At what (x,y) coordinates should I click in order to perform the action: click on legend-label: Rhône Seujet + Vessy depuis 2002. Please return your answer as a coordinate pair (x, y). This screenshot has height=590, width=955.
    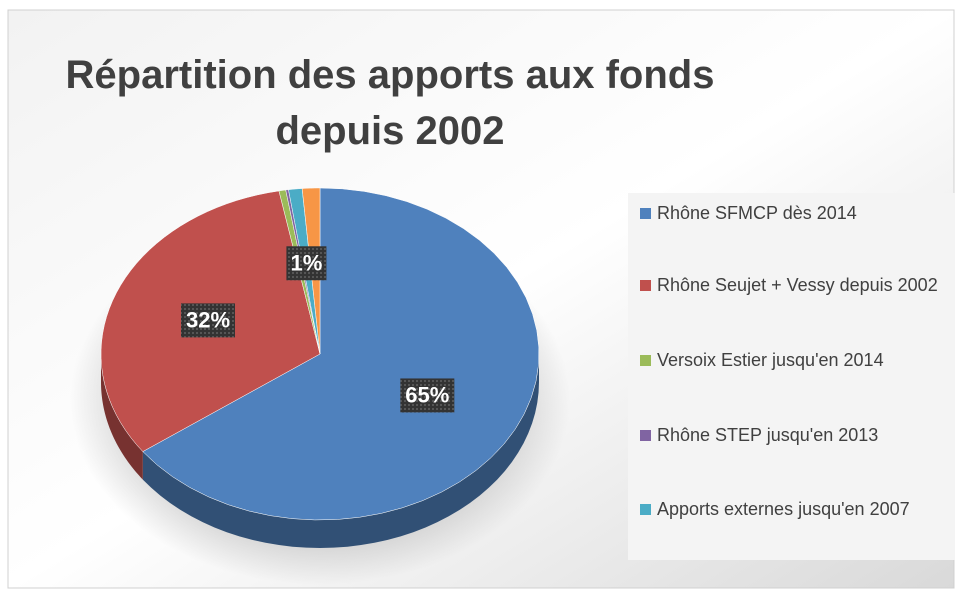
    Looking at the image, I should click on (797, 285).